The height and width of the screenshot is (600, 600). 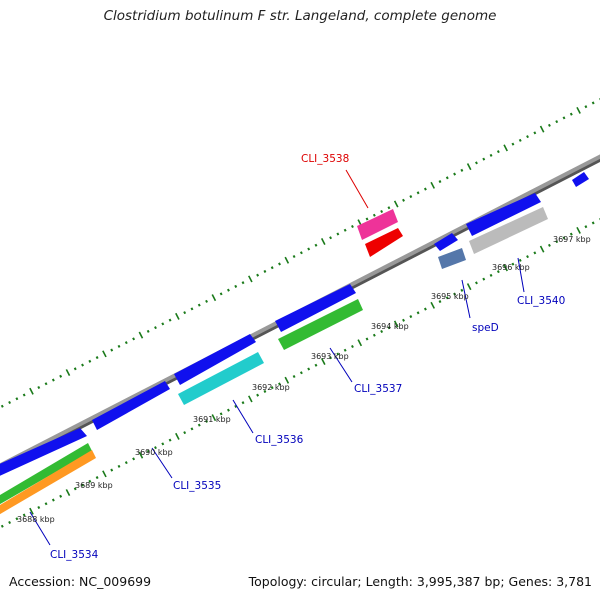 I want to click on cds-feature-cli-3535-forward, so click(x=131, y=405).